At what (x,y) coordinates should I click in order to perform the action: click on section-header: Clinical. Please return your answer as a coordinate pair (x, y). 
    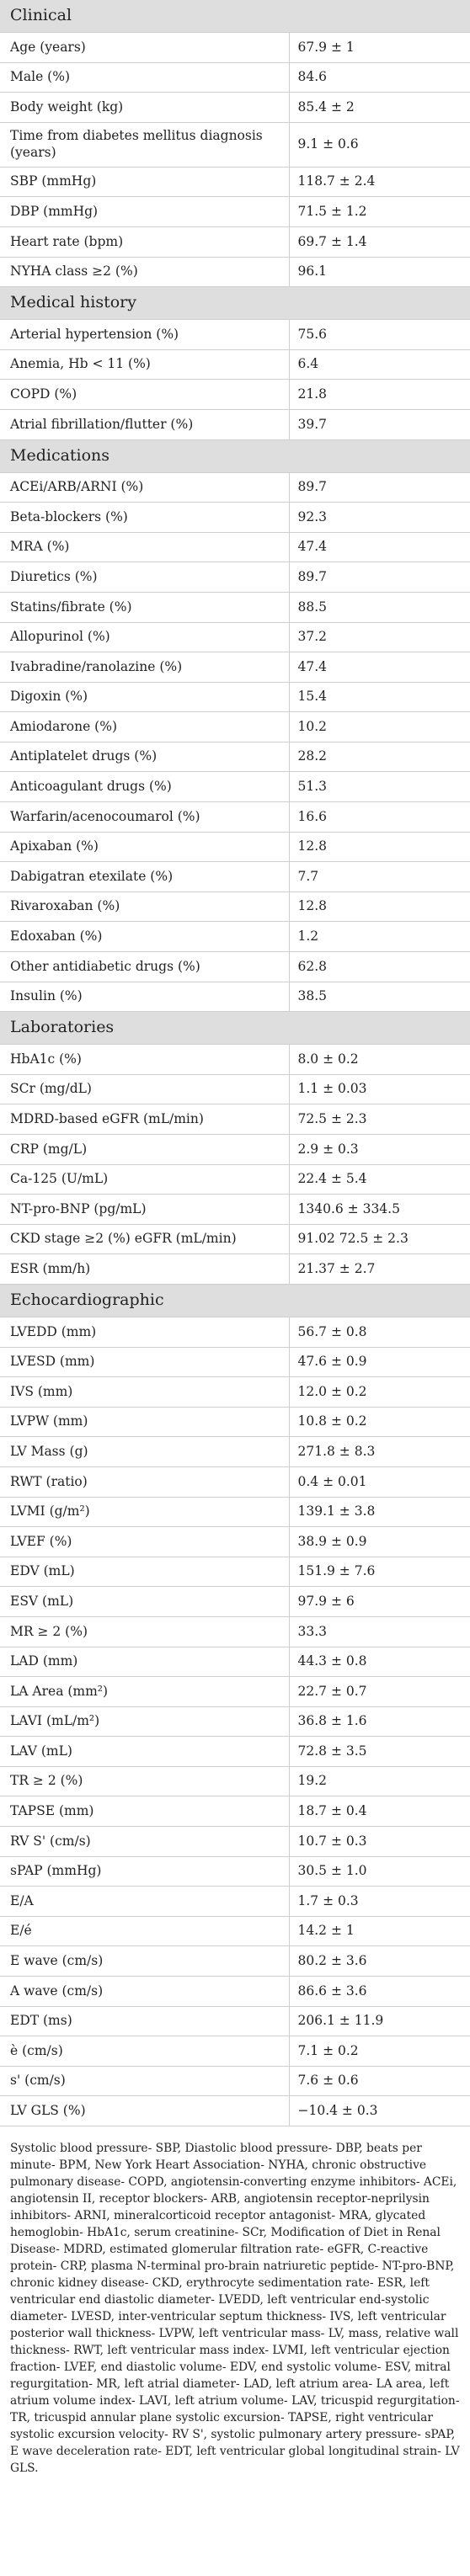
    Looking at the image, I should click on (235, 16).